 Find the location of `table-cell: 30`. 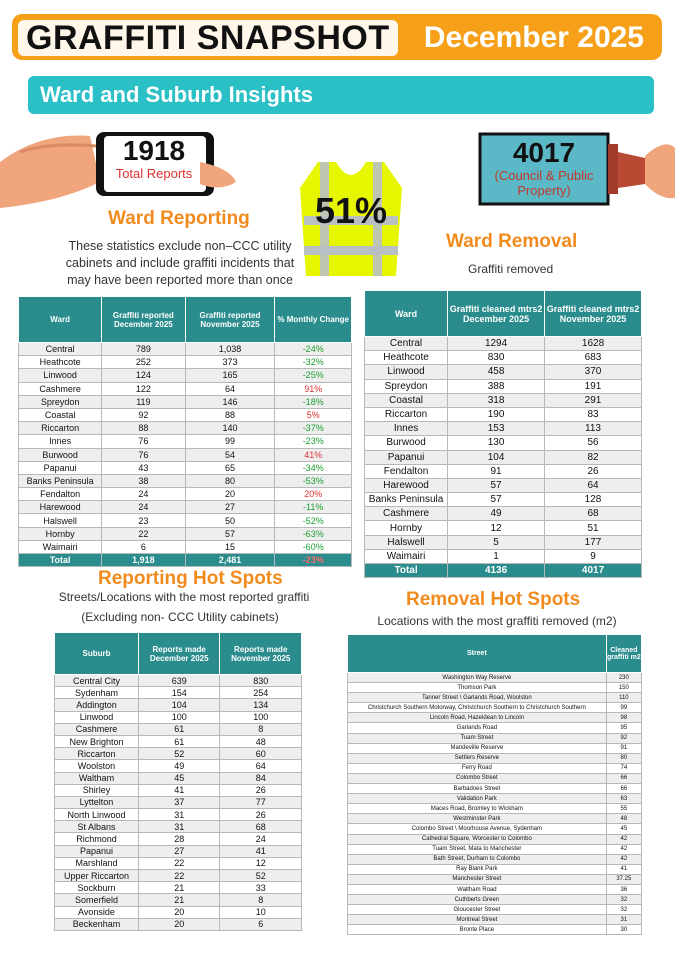

table-cell: 30 is located at coordinates (624, 930).